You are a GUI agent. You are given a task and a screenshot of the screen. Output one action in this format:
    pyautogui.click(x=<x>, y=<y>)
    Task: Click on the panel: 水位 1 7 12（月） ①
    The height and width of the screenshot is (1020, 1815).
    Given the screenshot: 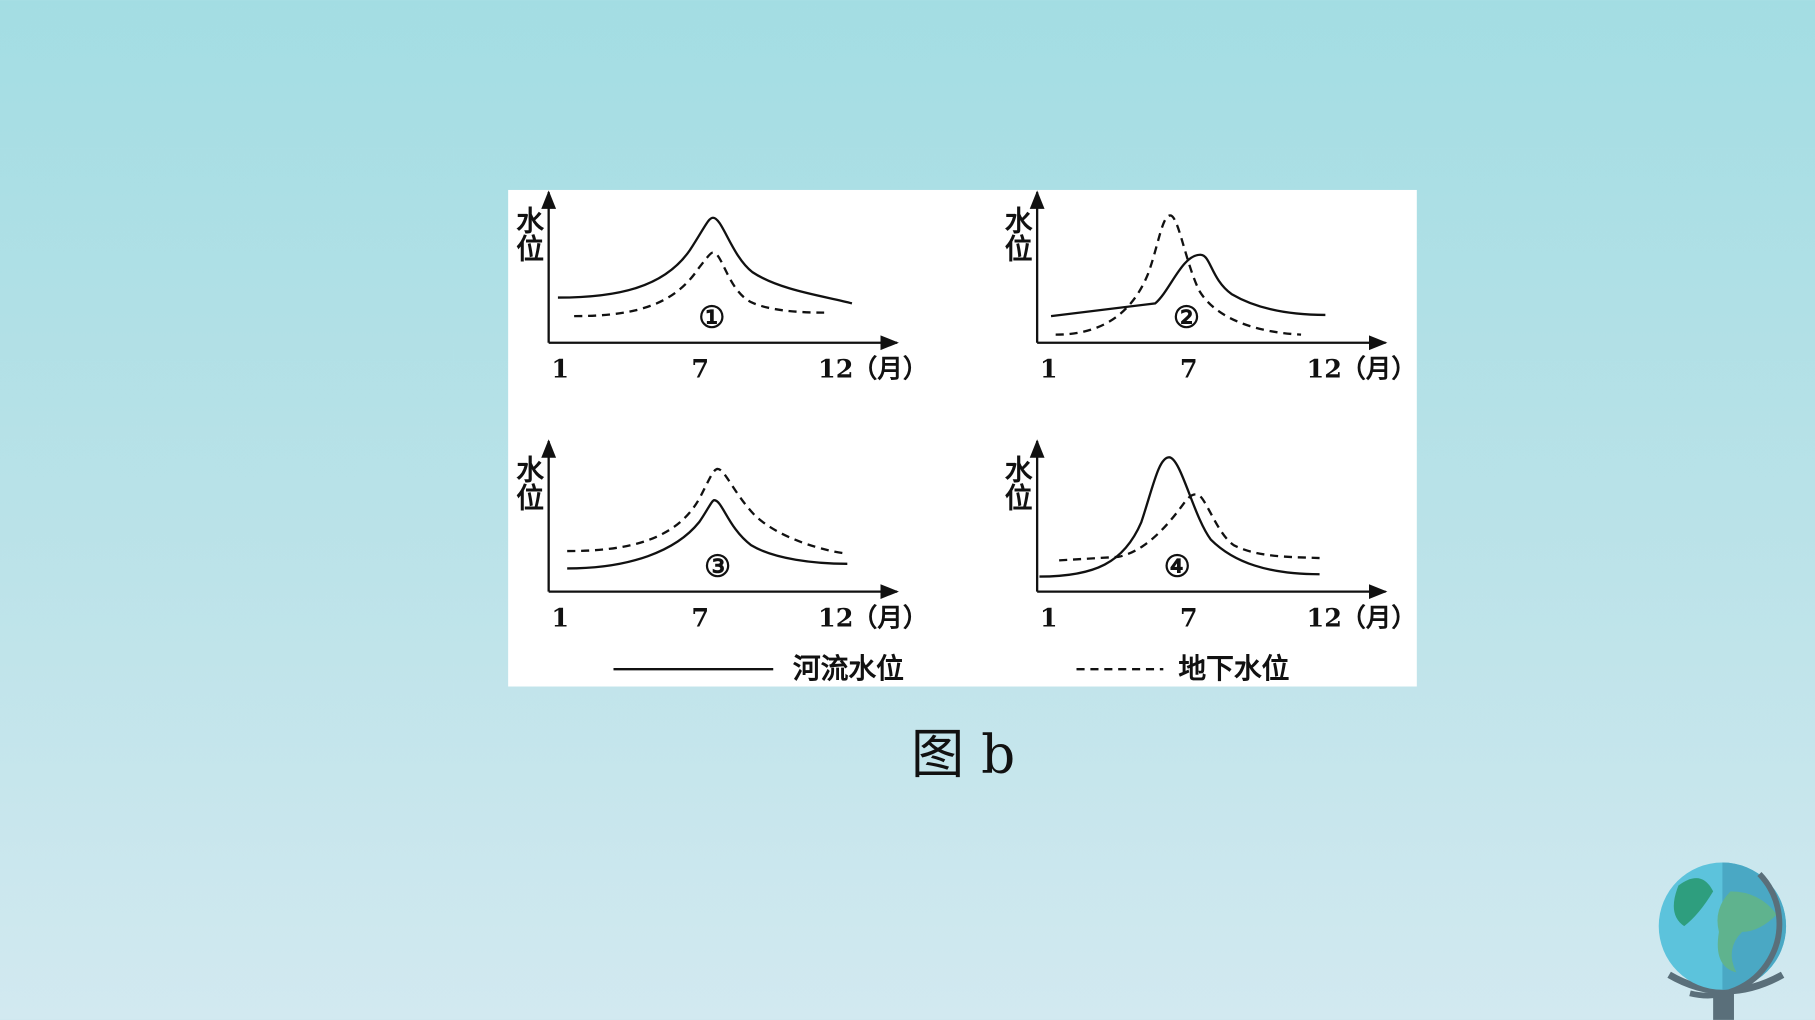 What is the action you would take?
    pyautogui.click(x=720, y=287)
    